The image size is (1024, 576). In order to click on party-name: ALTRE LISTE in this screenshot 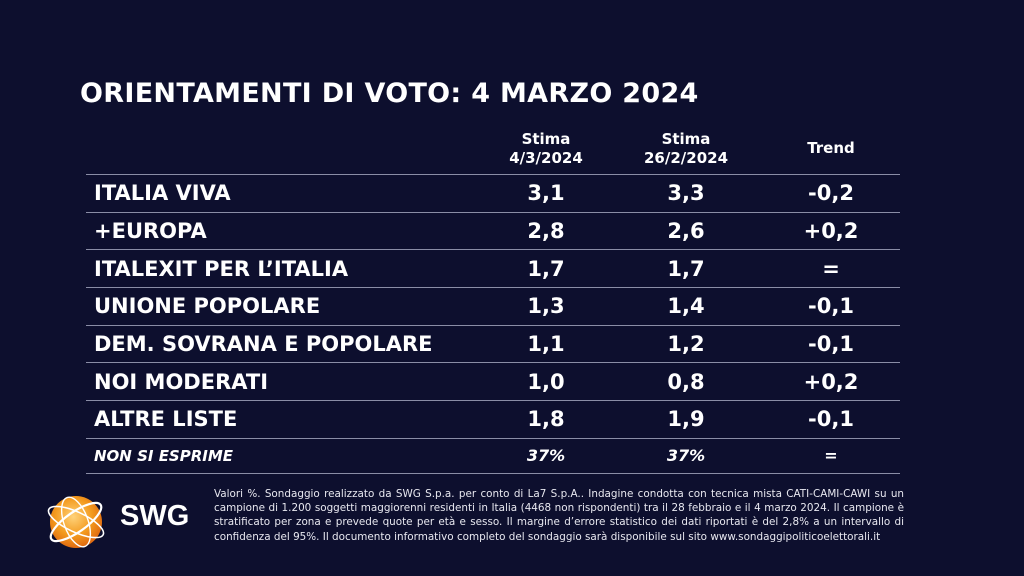, I will do `click(166, 419)`.